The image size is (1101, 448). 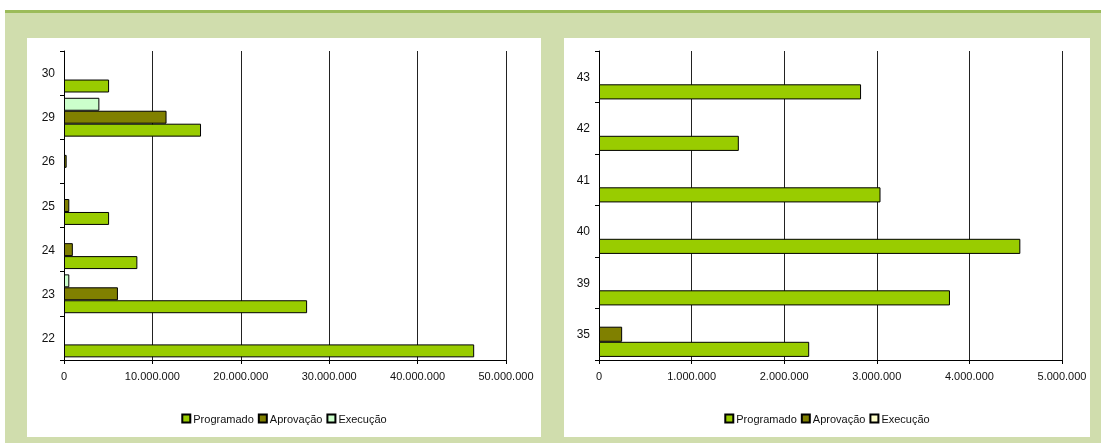 What do you see at coordinates (48, 117) in the screenshot?
I see `y-tick-label: 29` at bounding box center [48, 117].